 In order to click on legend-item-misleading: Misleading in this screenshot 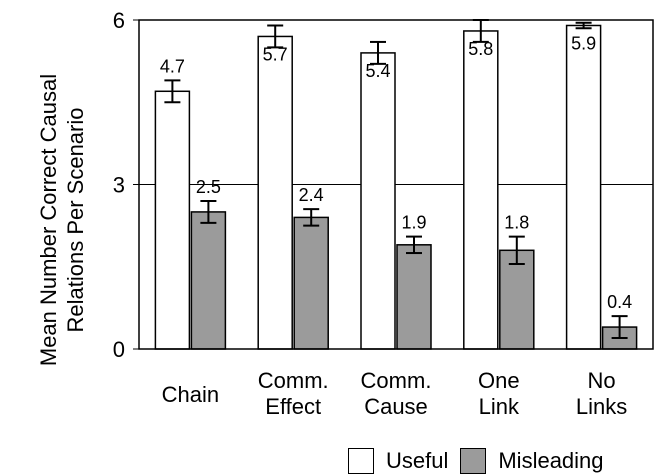, I will do `click(532, 461)`.